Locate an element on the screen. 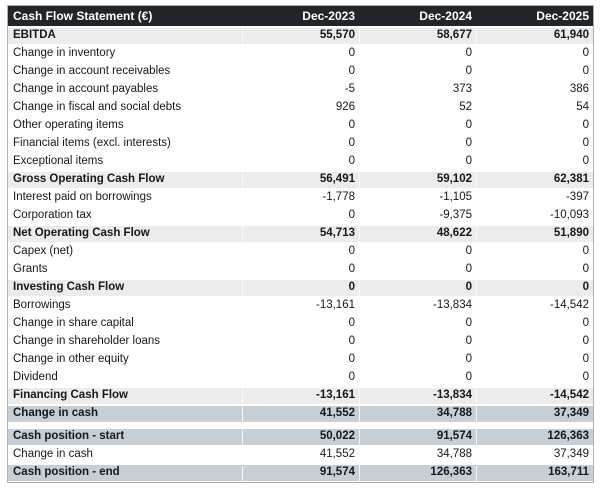 The height and width of the screenshot is (492, 600). table-row: Borrowings -13,161 -13,834 -14,542 is located at coordinates (300, 306).